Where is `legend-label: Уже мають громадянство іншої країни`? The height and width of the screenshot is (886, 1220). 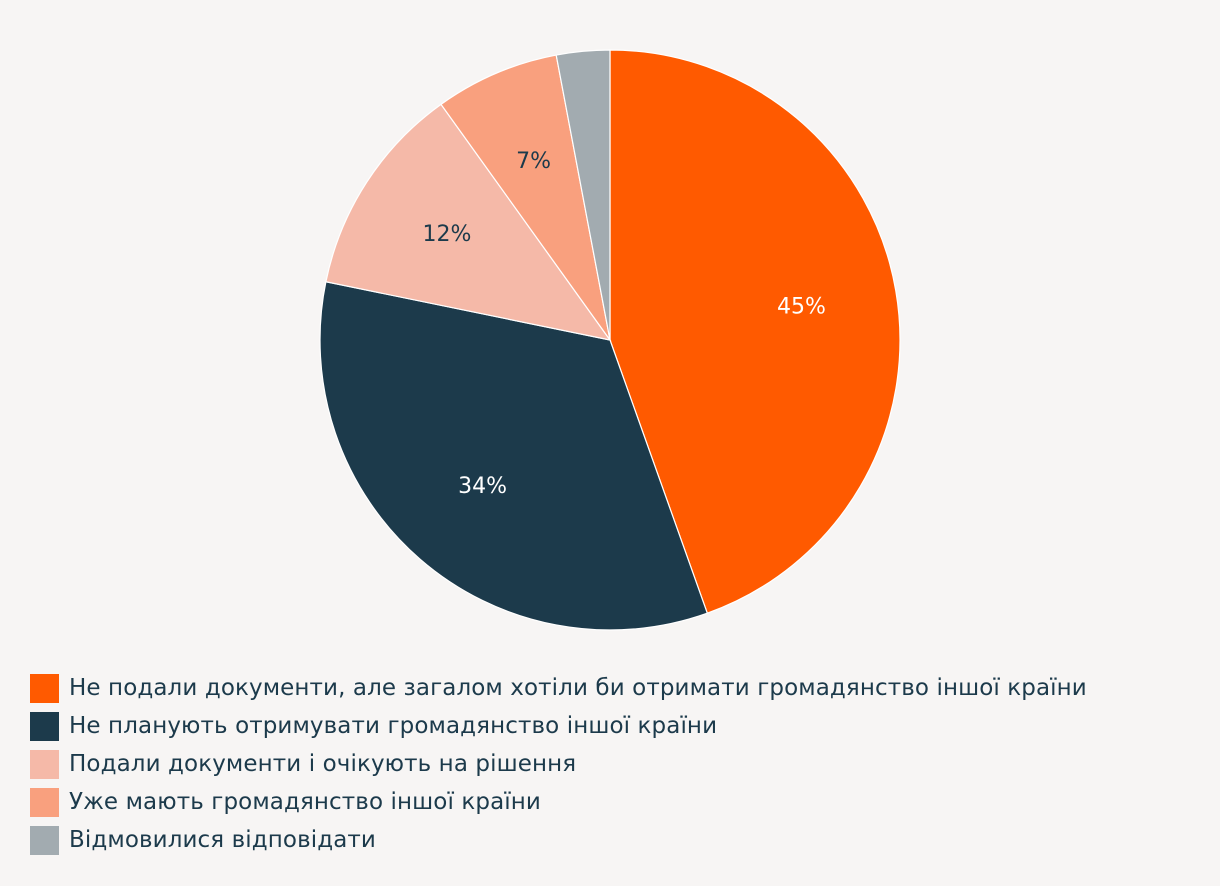
legend-label: Уже мають громадянство іншої країни is located at coordinates (305, 802).